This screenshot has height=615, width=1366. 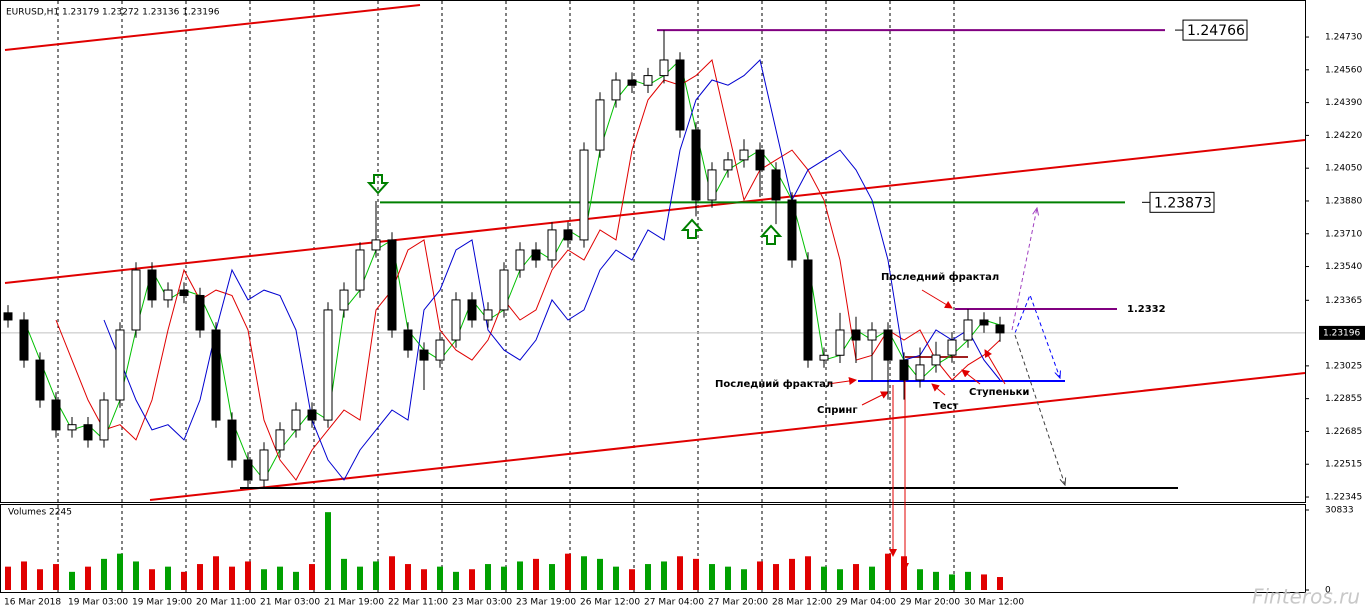 I want to click on y-tick-label: 1.24390, so click(x=1343, y=103).